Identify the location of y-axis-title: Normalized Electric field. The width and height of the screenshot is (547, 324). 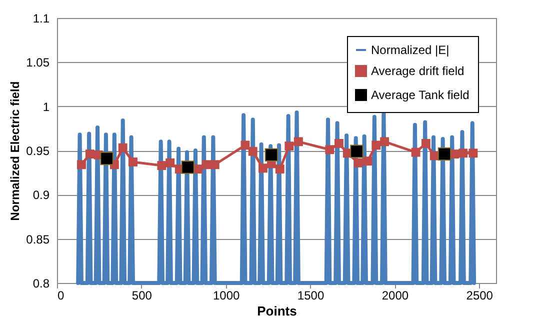
(15, 151).